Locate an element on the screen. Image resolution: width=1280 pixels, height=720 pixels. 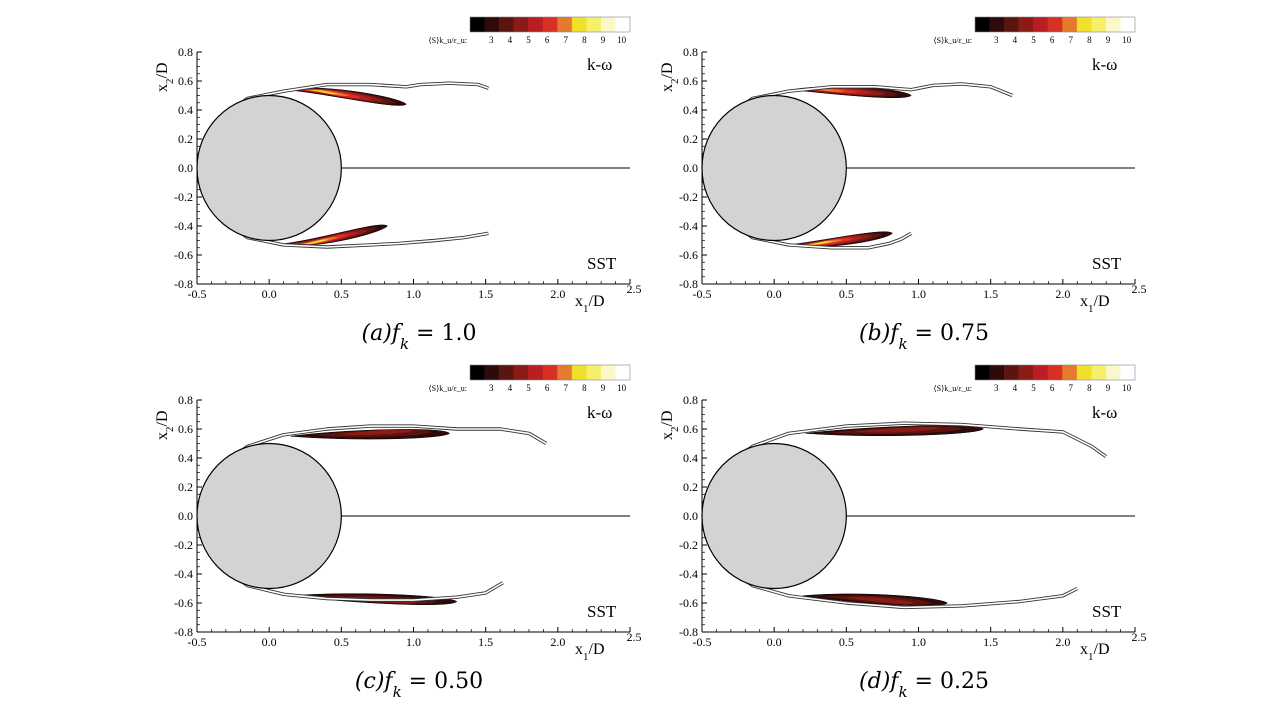
y-tick-label: 0.4 is located at coordinates (185, 458).